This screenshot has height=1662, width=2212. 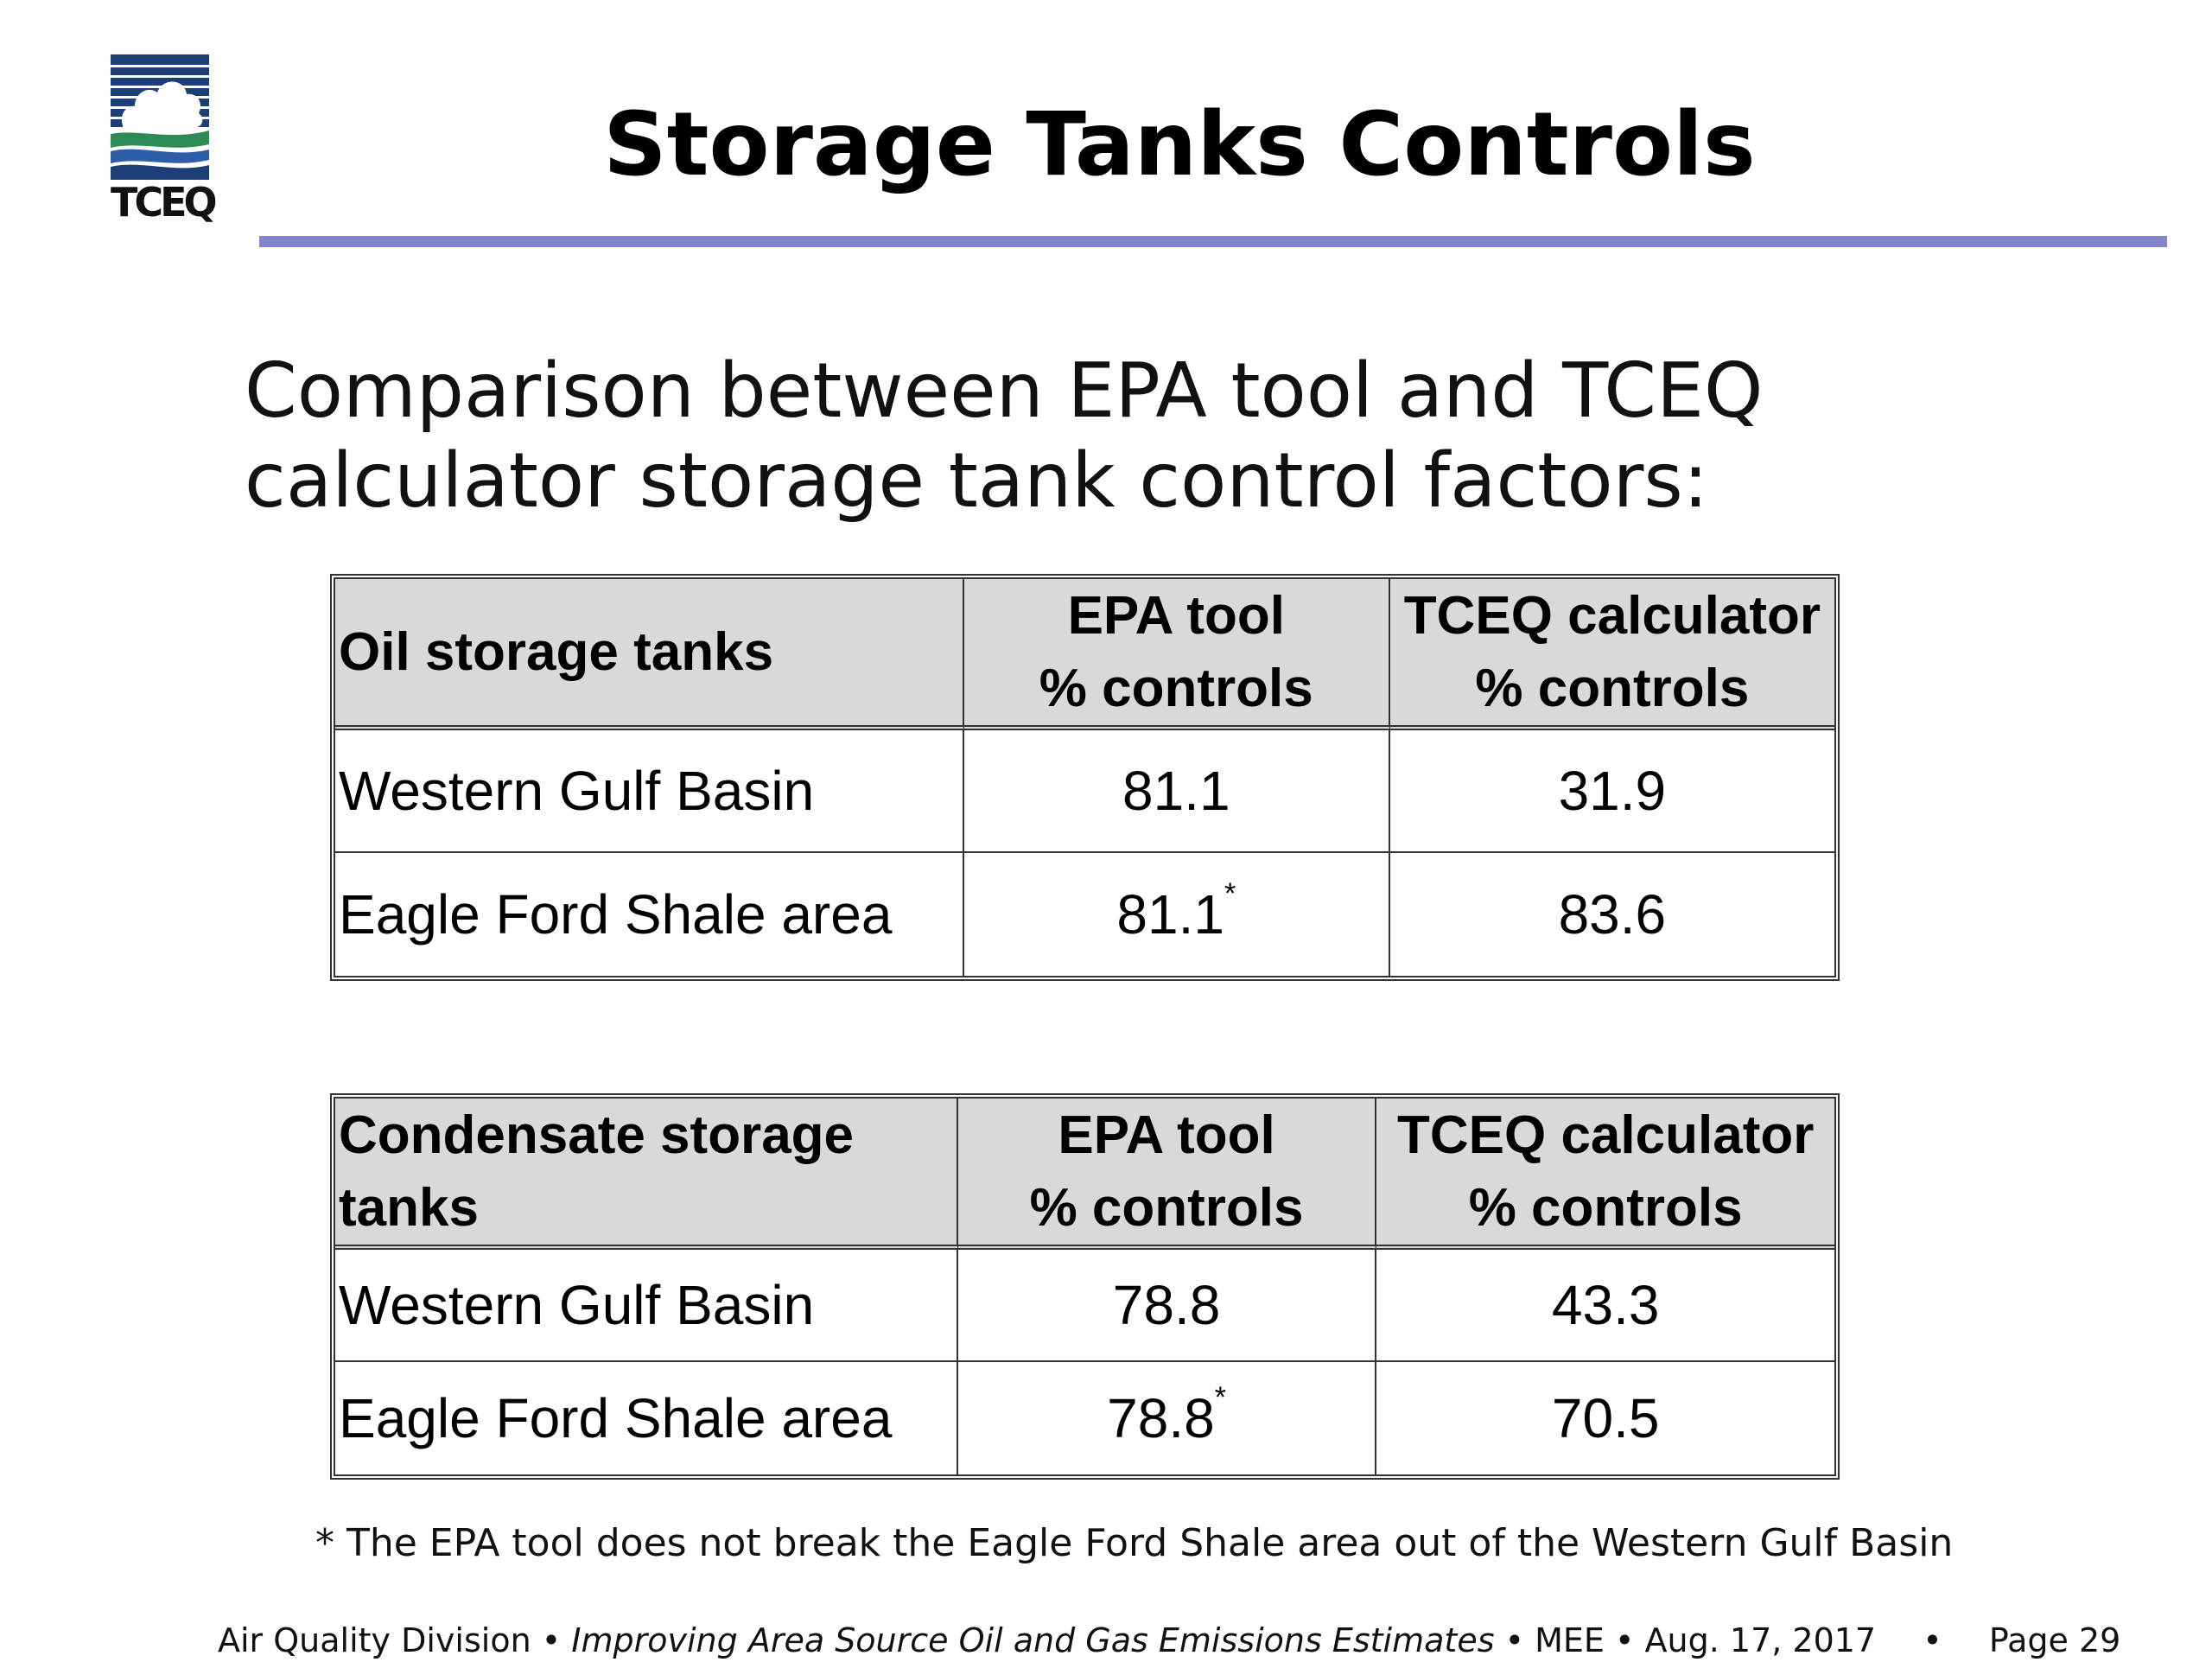 I want to click on epa-value-cell: 81.1, so click(x=1176, y=791).